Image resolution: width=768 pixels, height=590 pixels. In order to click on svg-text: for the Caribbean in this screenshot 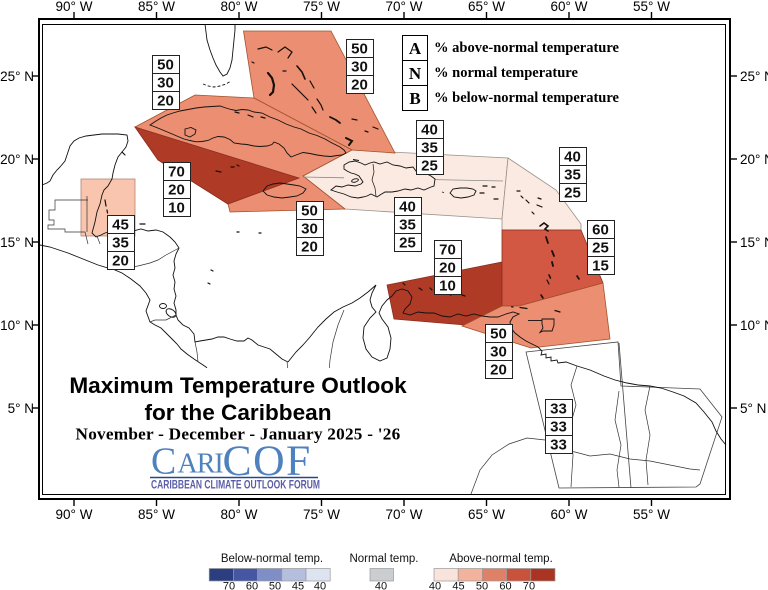, I will do `click(237, 412)`.